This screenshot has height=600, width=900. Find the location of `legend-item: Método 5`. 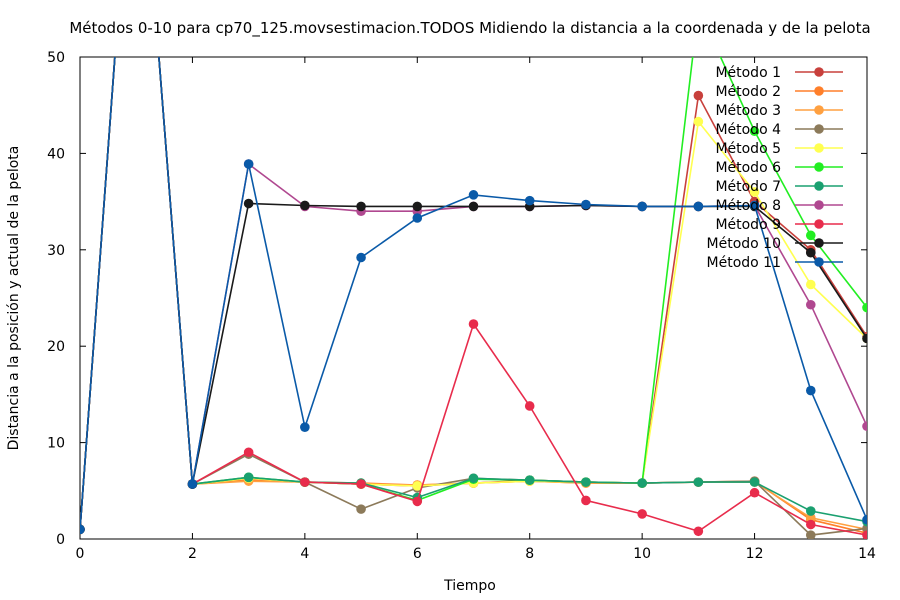

legend-item: Método 5 is located at coordinates (779, 149).